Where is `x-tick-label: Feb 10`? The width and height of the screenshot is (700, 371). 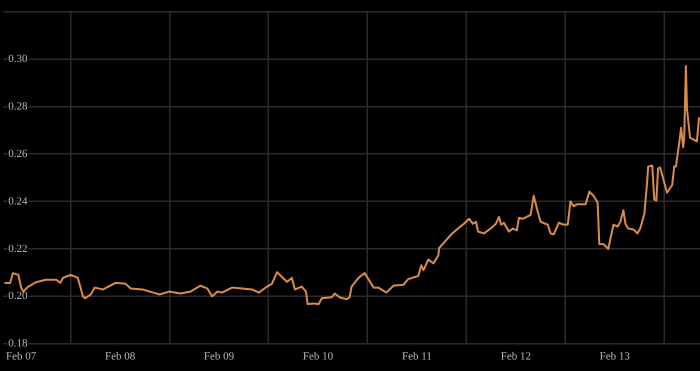
x-tick-label: Feb 10 is located at coordinates (318, 356).